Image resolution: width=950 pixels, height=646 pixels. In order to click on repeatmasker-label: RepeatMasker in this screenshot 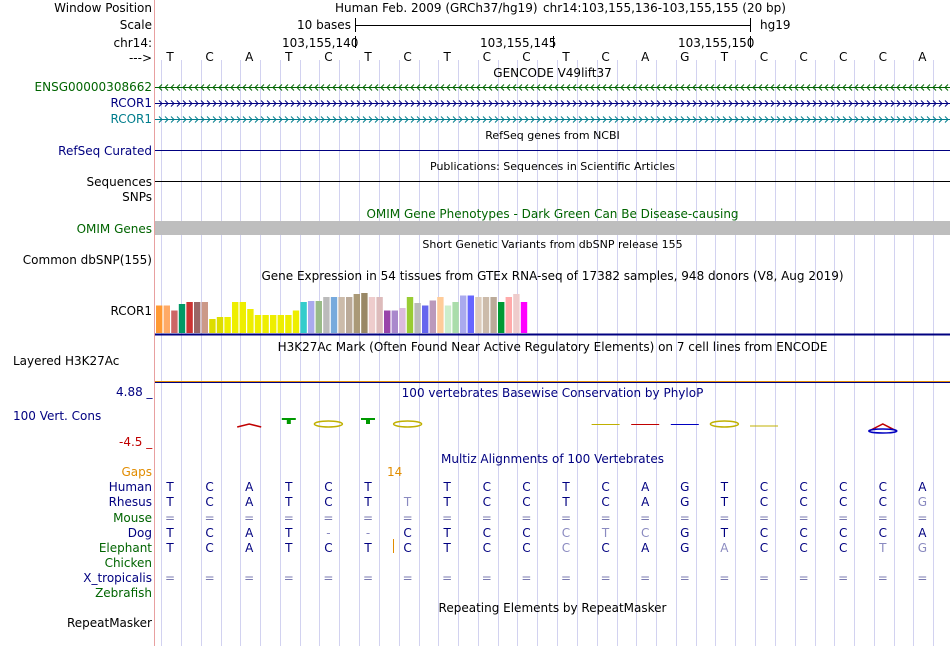, I will do `click(109, 623)`.